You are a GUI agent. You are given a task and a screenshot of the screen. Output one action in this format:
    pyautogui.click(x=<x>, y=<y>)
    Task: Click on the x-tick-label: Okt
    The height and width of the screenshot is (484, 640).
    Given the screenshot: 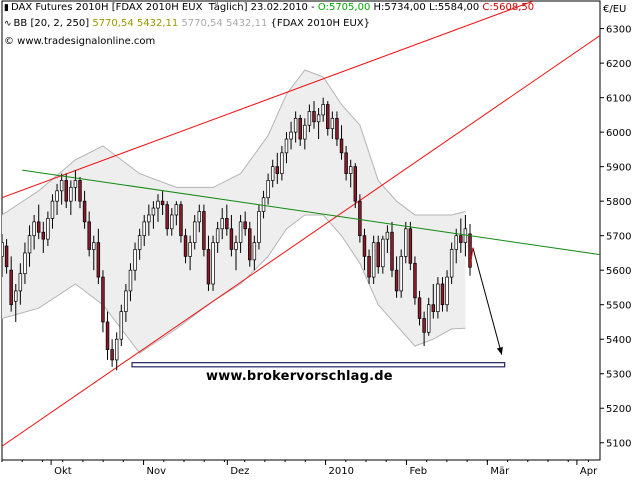 What is the action you would take?
    pyautogui.click(x=63, y=471)
    